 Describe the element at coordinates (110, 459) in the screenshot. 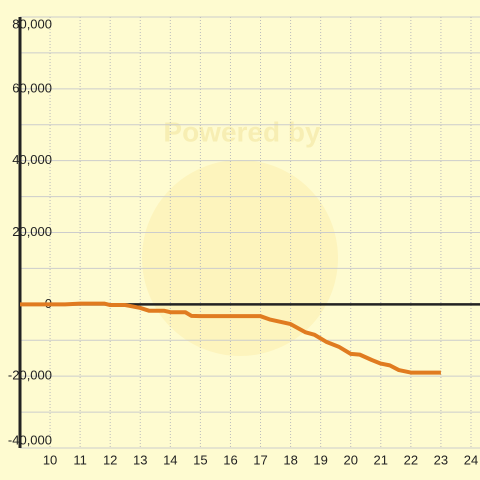

I see `x-tick-label: 12` at that location.